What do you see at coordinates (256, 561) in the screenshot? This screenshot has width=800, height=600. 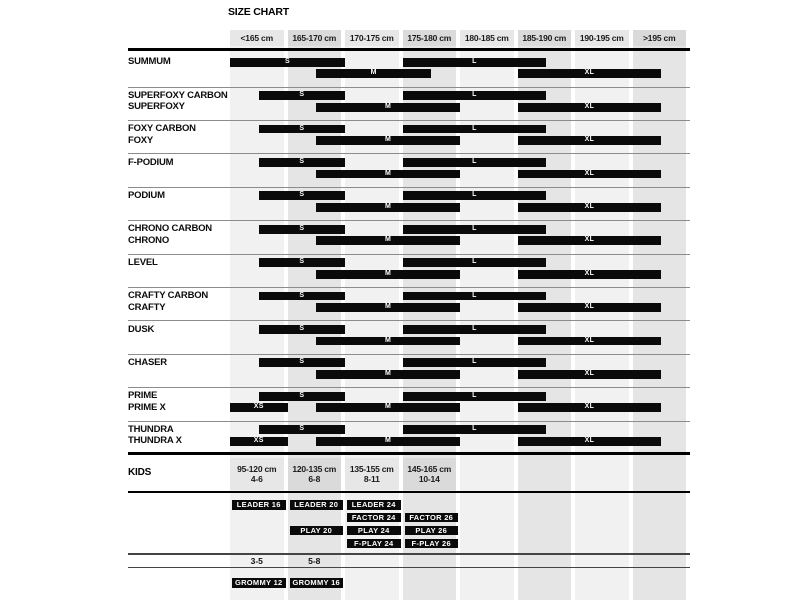 I see `kids-age-label: 3-5` at bounding box center [256, 561].